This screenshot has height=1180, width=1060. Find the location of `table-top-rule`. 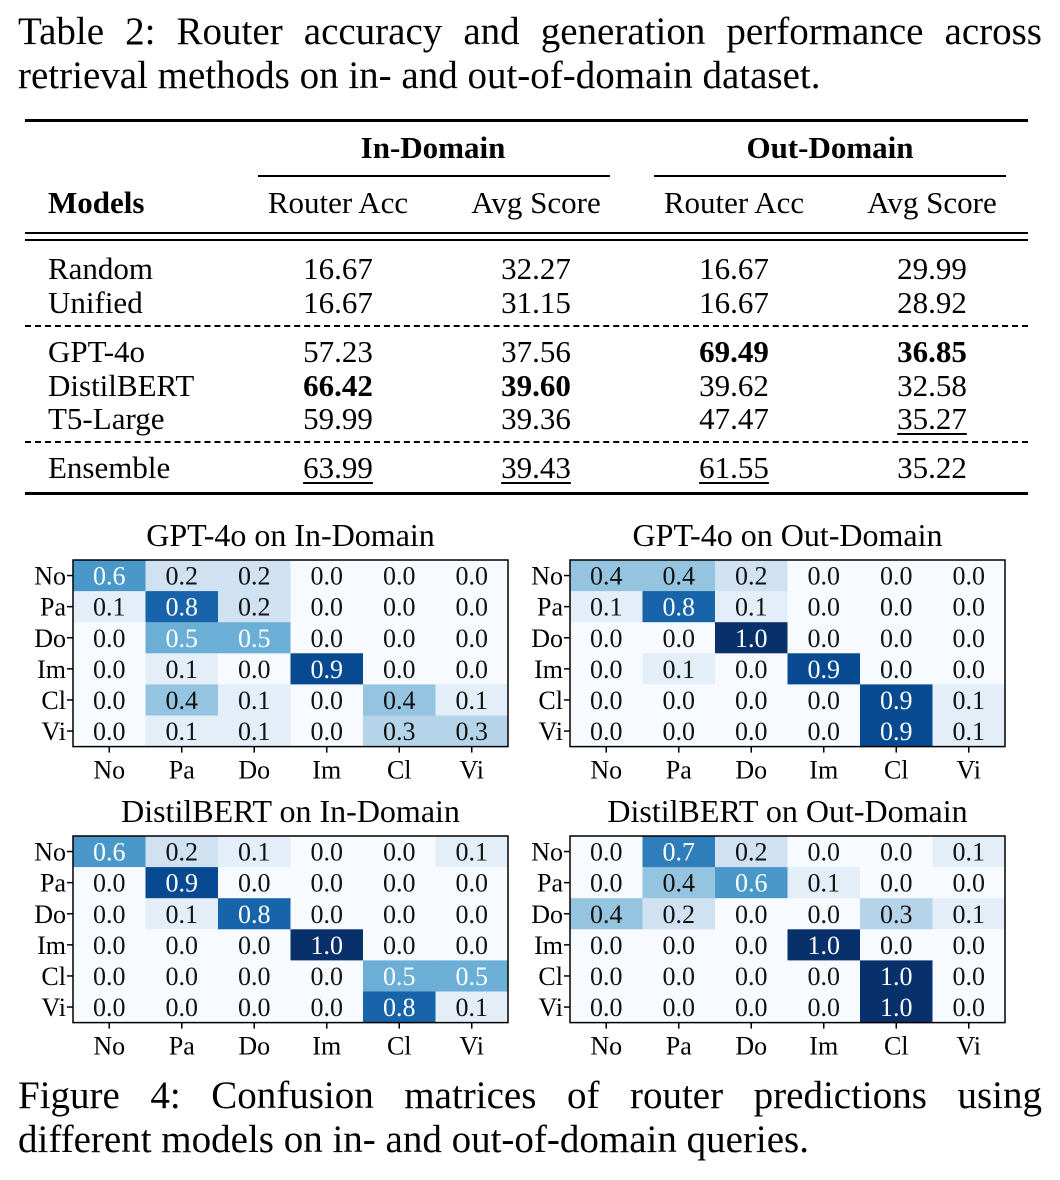

table-top-rule is located at coordinates (526, 120).